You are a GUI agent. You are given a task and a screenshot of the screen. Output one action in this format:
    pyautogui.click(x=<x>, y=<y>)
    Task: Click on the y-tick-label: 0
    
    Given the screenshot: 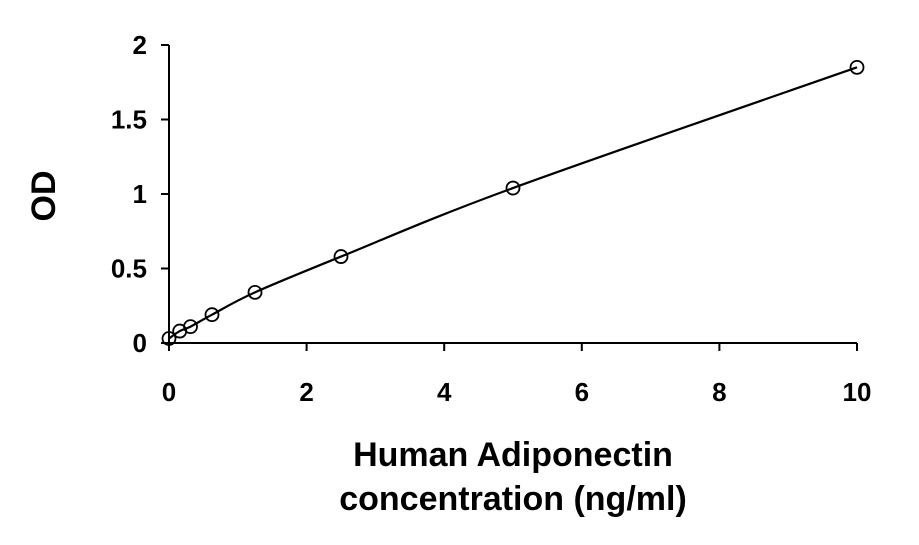 What is the action you would take?
    pyautogui.click(x=140, y=343)
    